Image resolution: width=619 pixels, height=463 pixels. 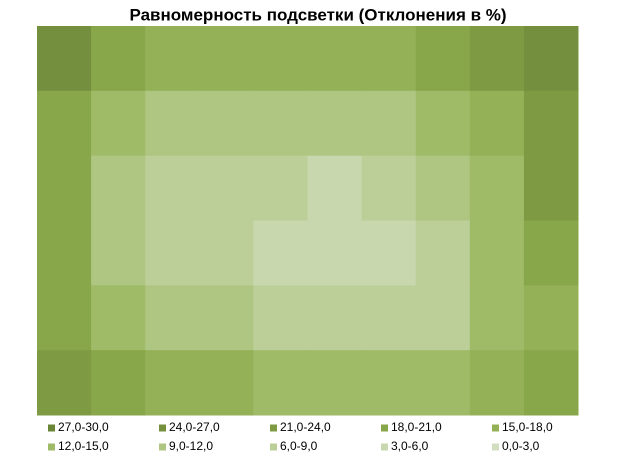 I want to click on legend-label: 24,0-27,0, so click(x=194, y=427).